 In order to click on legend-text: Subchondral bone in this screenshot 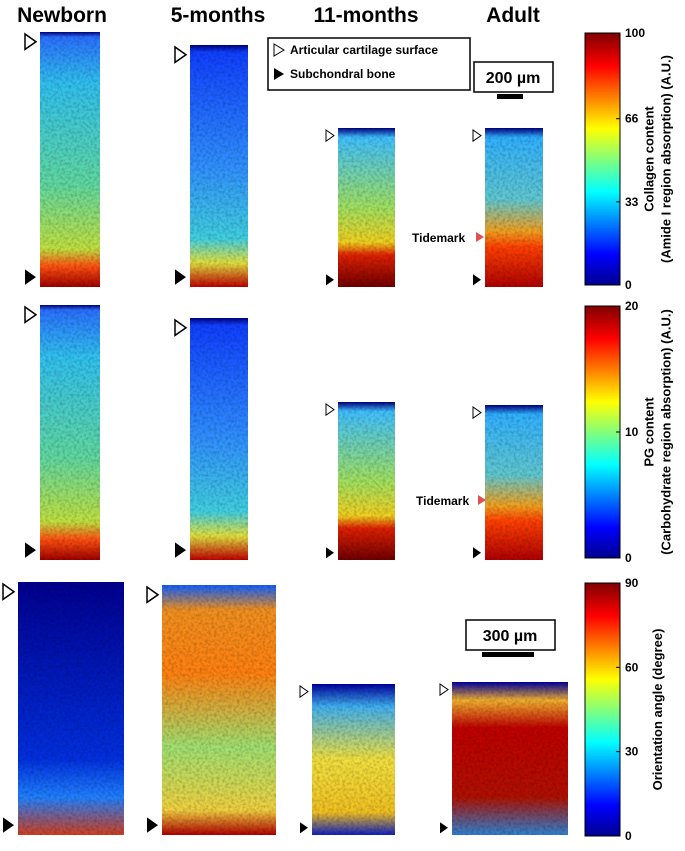, I will do `click(343, 74)`.